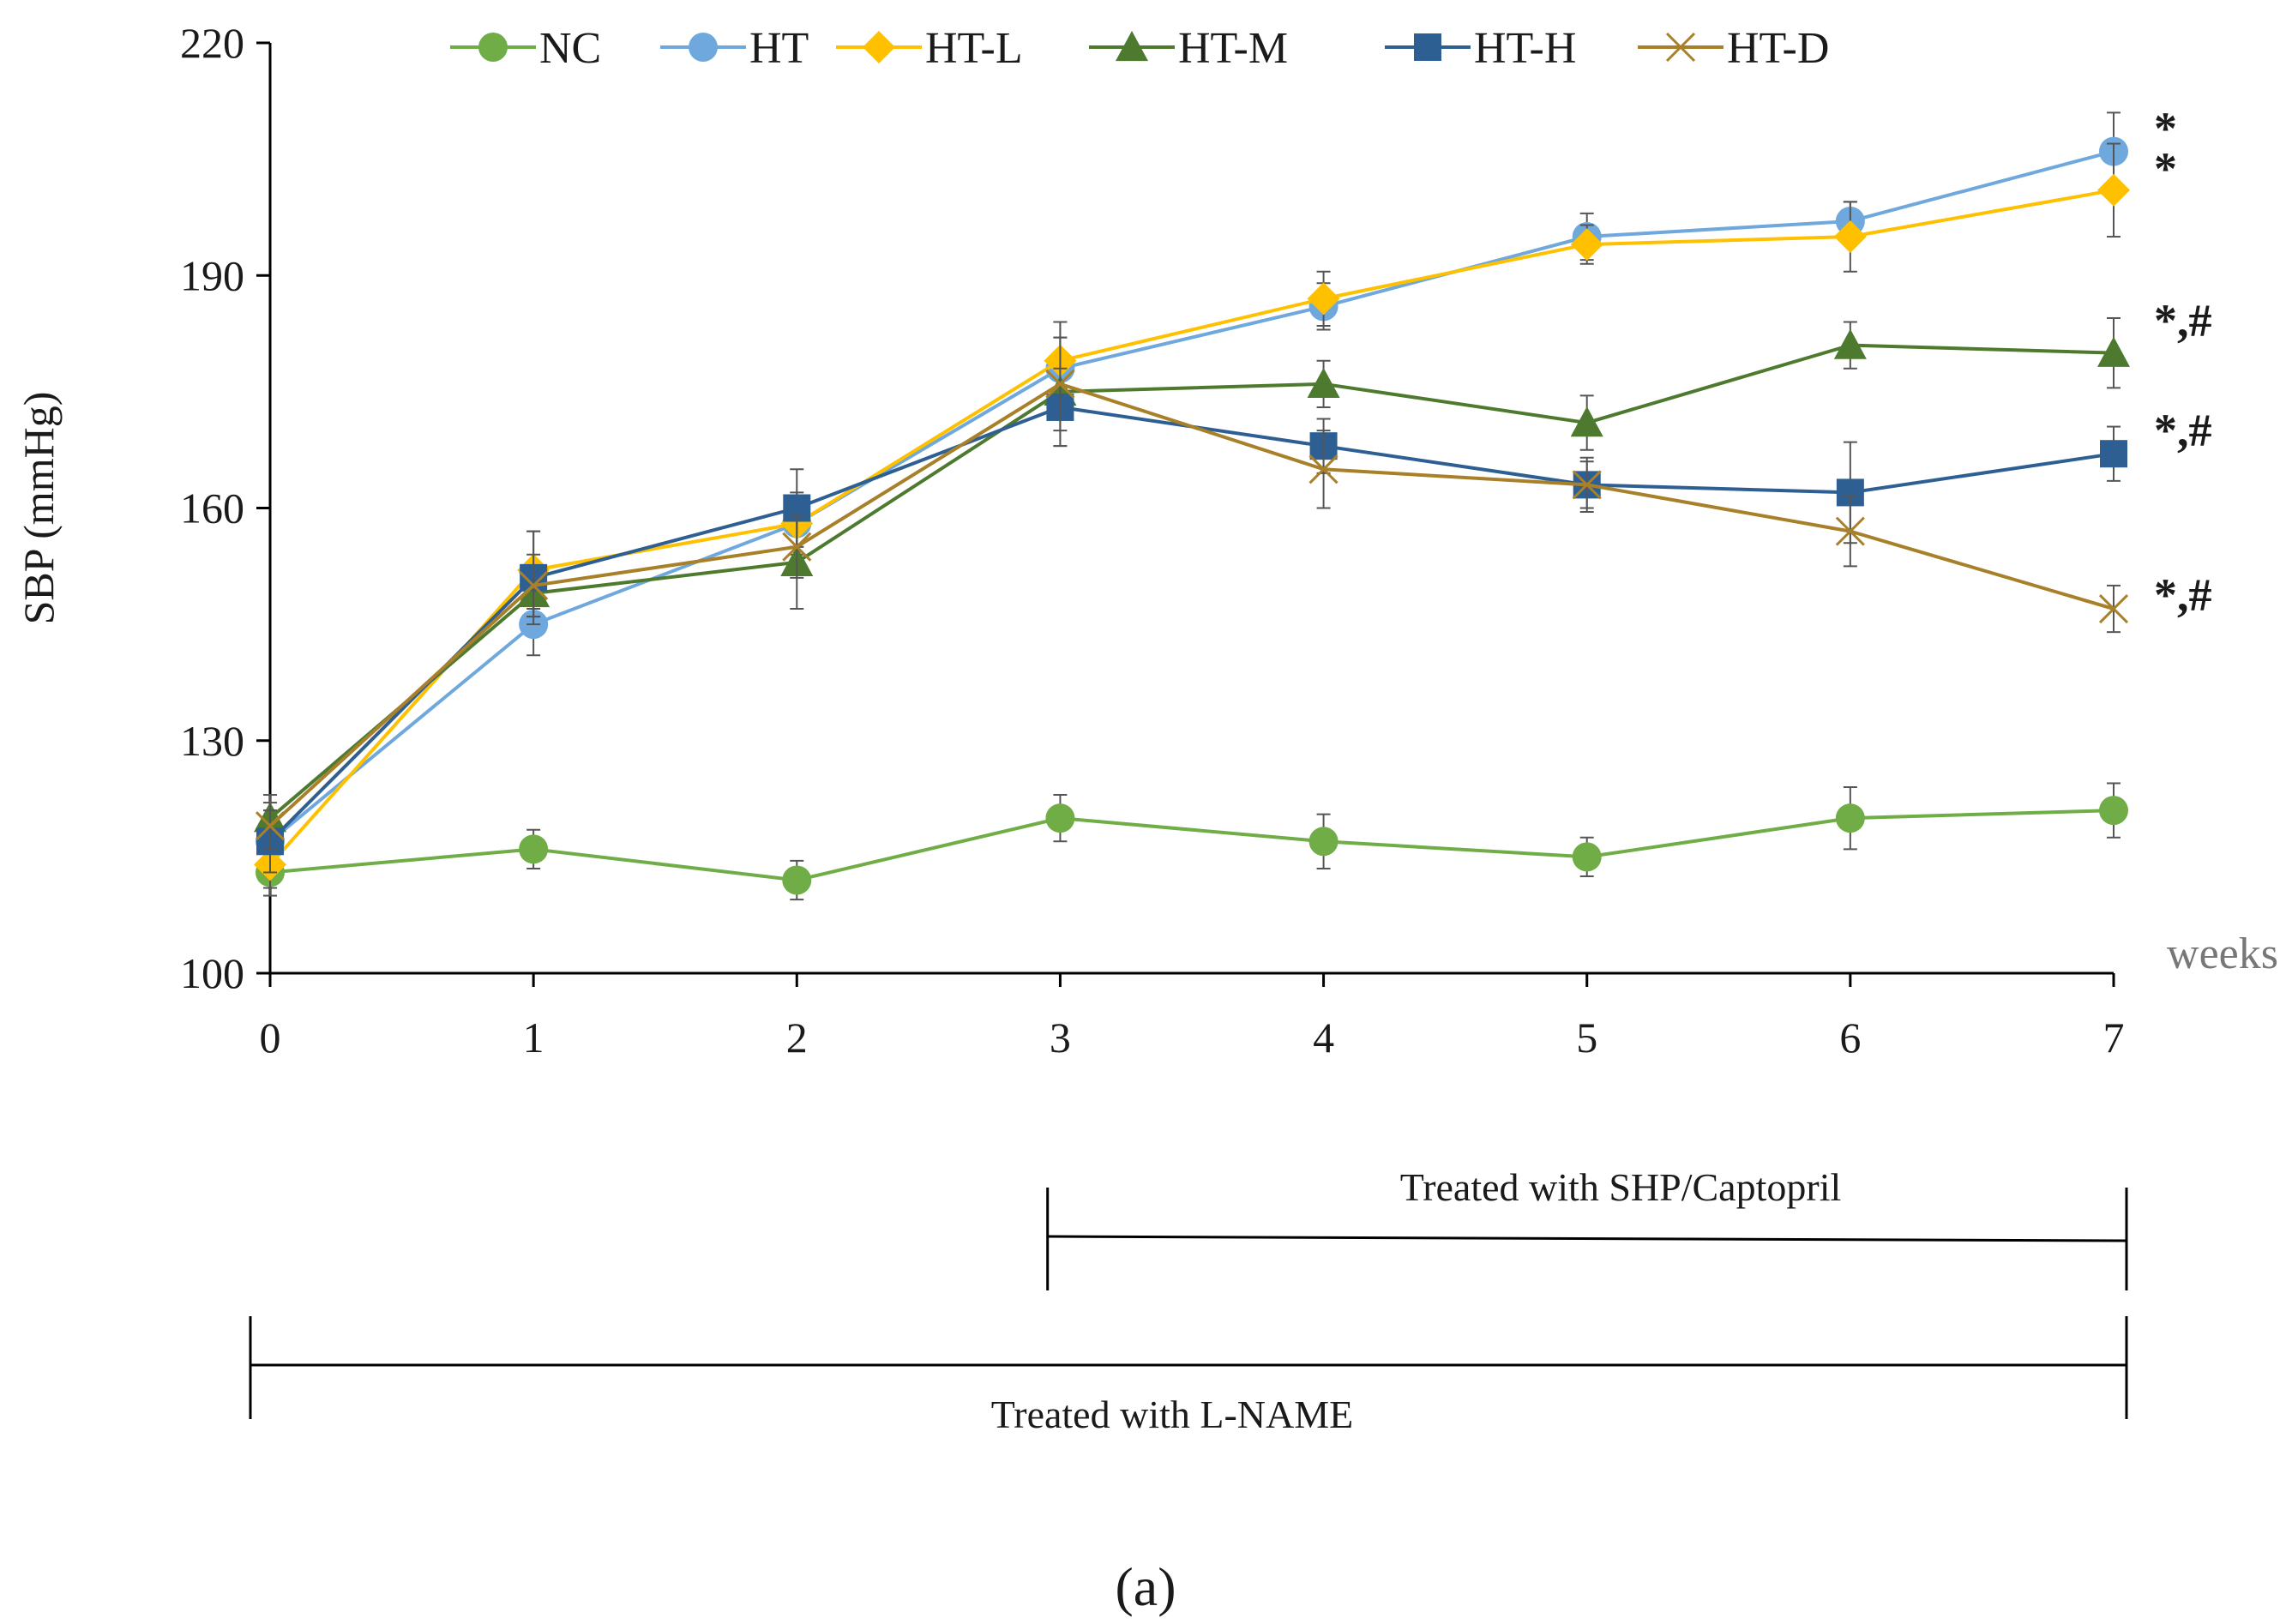 The image size is (2292, 1624). Describe the element at coordinates (1192, 845) in the screenshot. I see `series-line` at that location.